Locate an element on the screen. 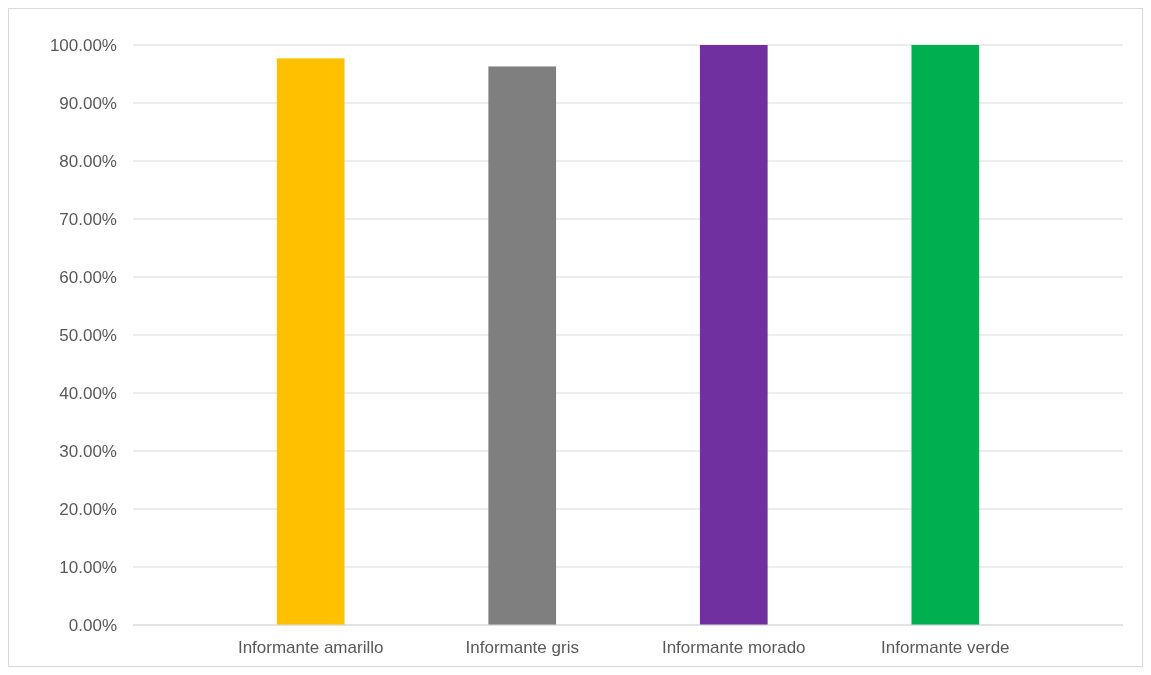  y-tick-label: 100.00% is located at coordinates (83, 45).